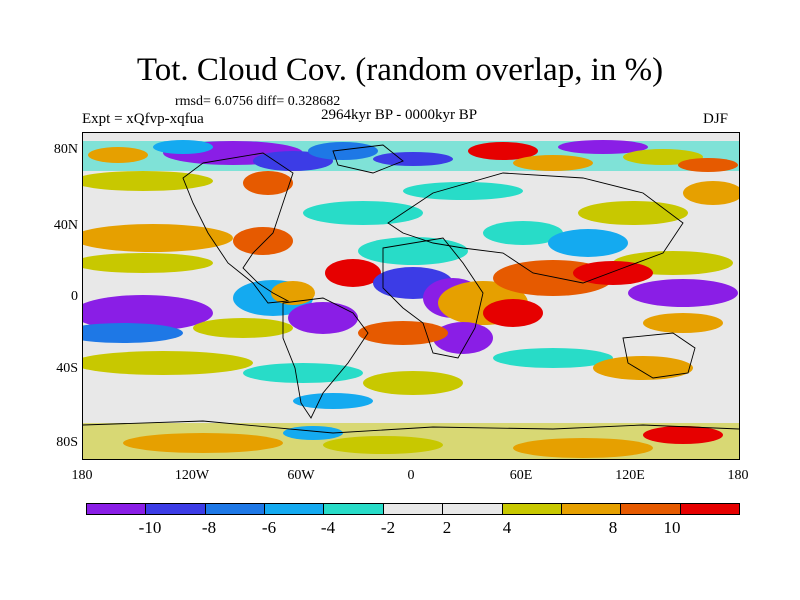  Describe the element at coordinates (301, 475) in the screenshot. I see `lon-label-60w: 60W` at that location.